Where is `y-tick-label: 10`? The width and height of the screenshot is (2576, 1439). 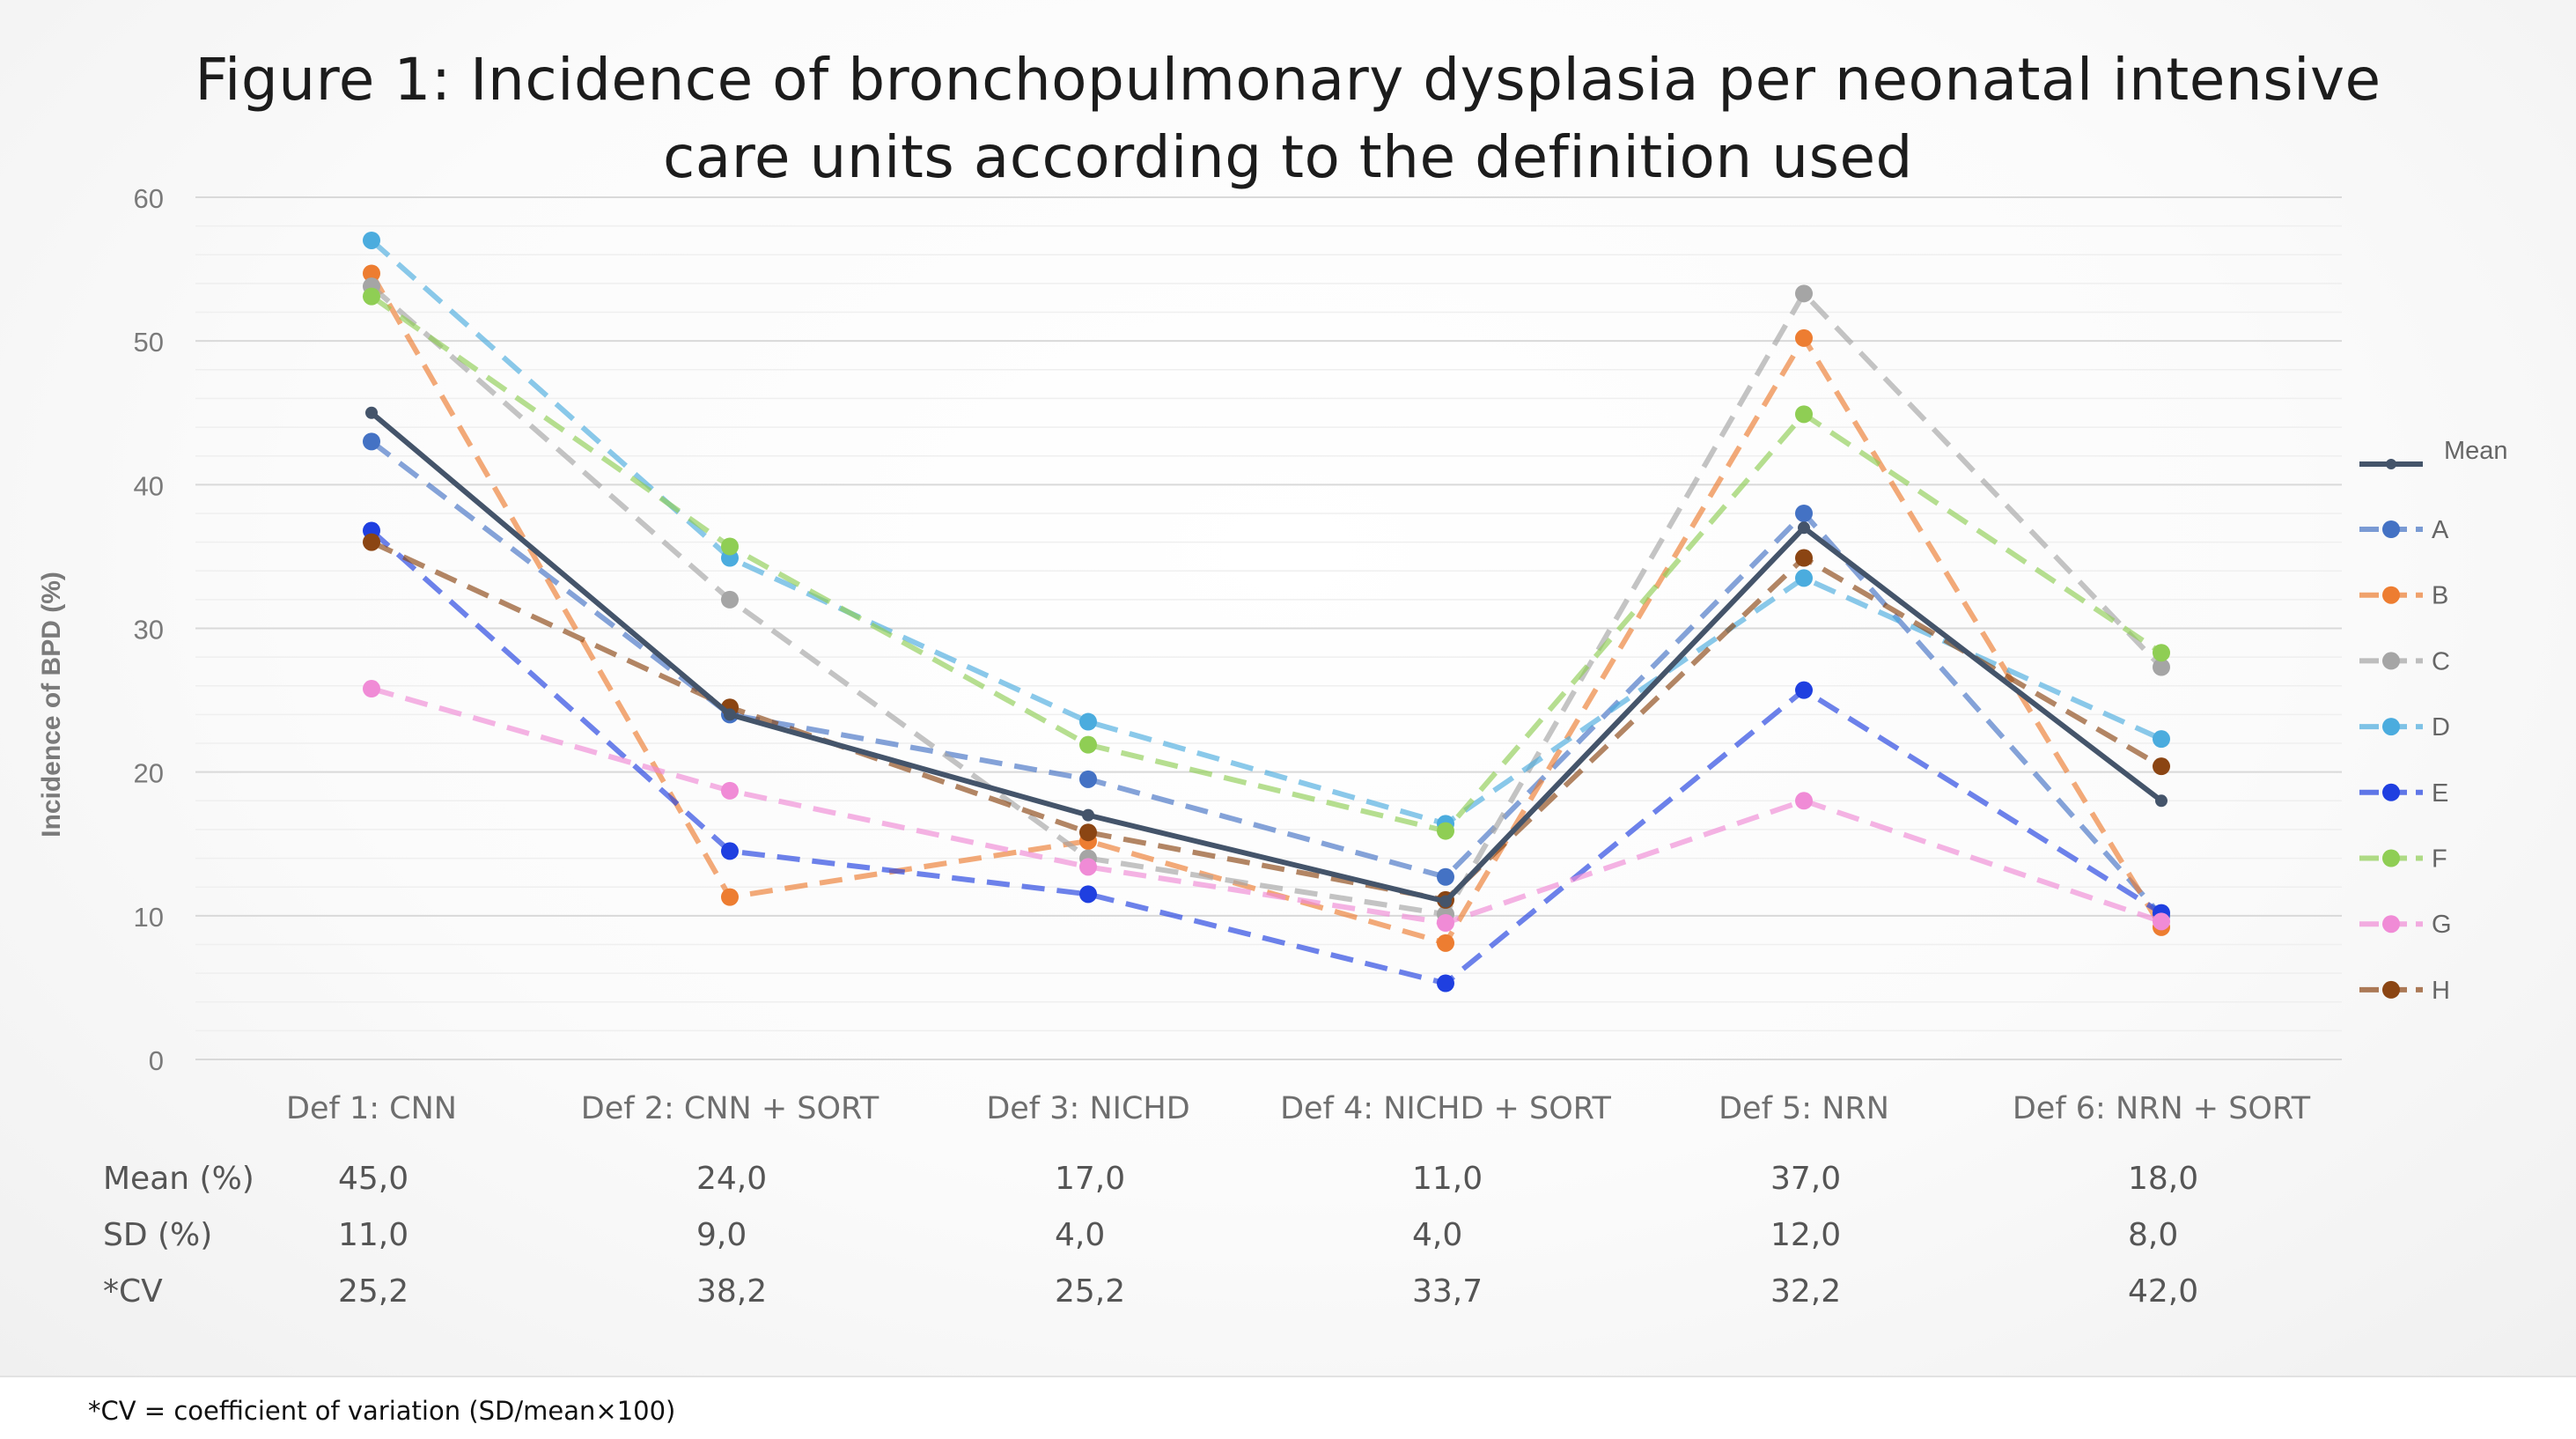 y-tick-label: 10 is located at coordinates (149, 917).